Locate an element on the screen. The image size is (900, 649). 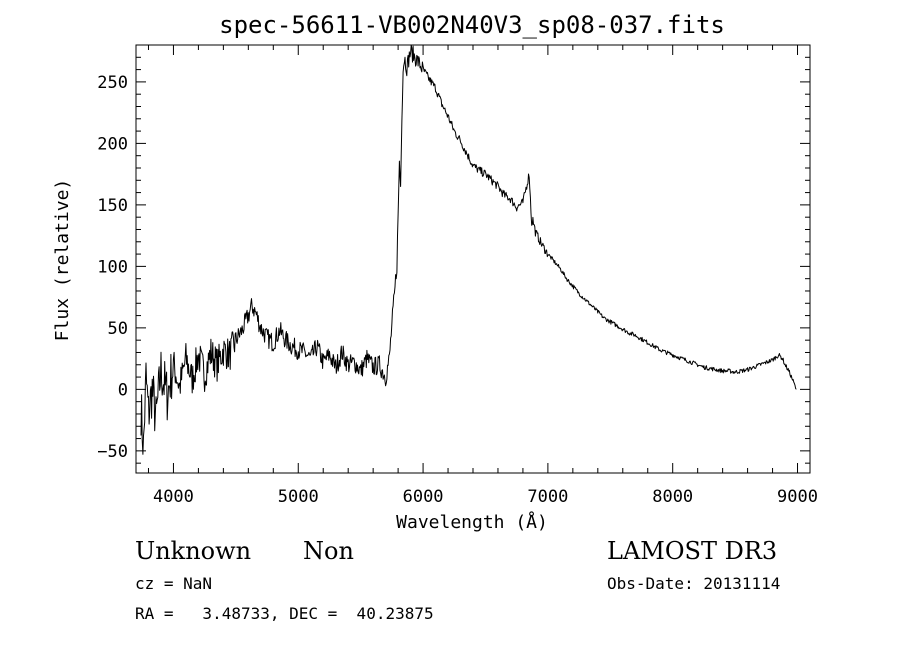
x-tick-label: 5000 is located at coordinates (298, 497).